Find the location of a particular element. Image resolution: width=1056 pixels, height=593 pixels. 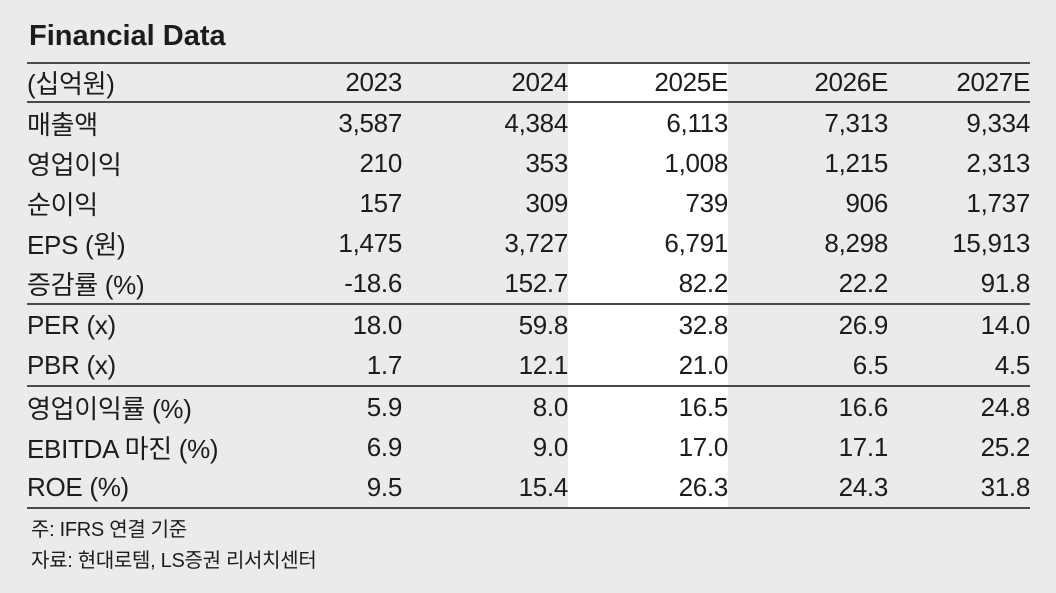

table-row: 매출액 3,587 4,384 6,113 7,313 9,334 is located at coordinates (528, 123).